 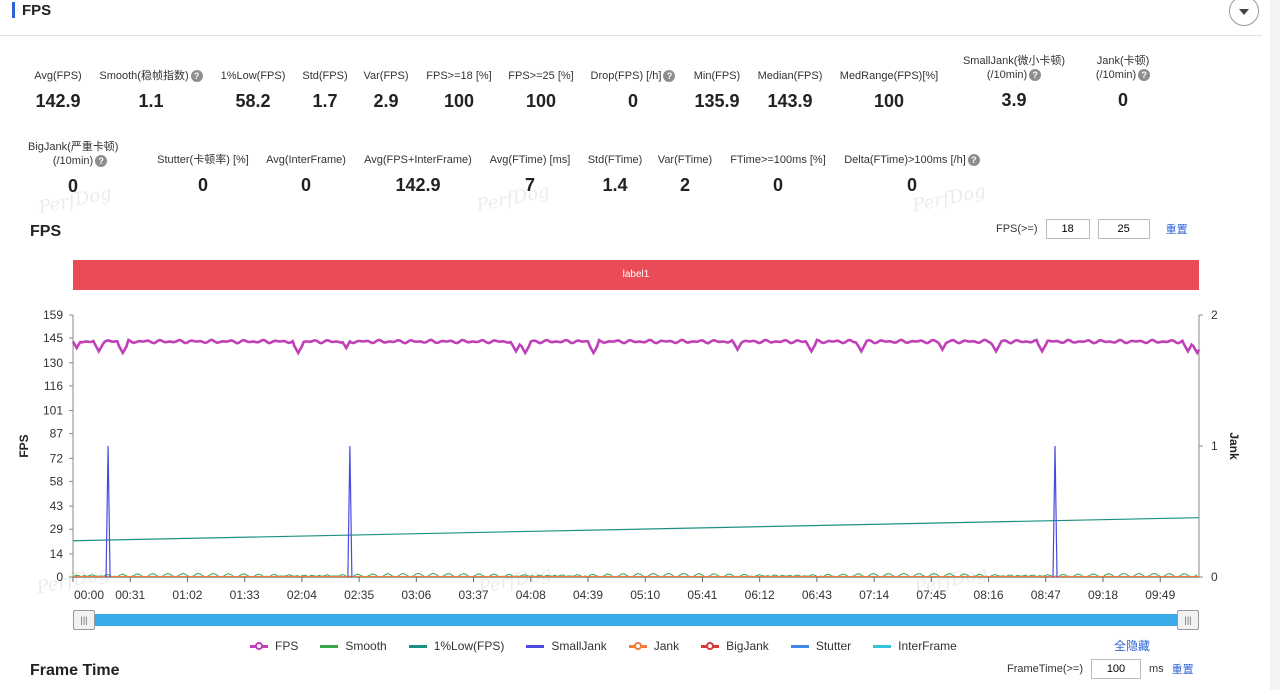 I want to click on series-1pct-low-line, so click(x=636, y=529).